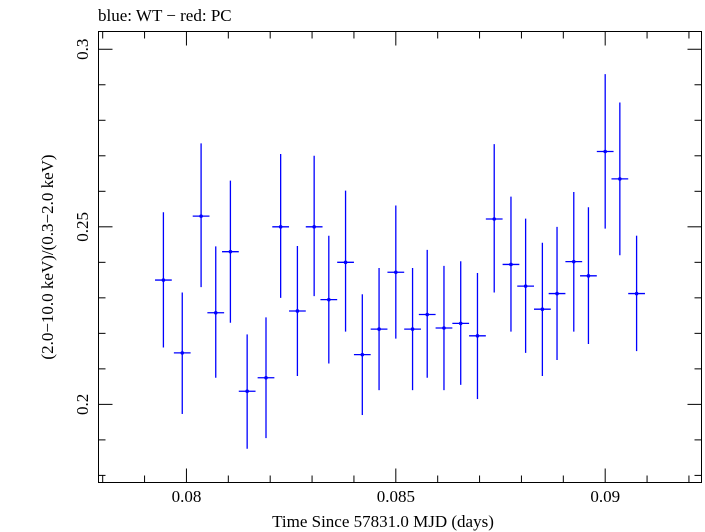 The image size is (705, 532). Describe the element at coordinates (165, 15) in the screenshot. I see `chart-title: blue: WT − red: PC` at that location.